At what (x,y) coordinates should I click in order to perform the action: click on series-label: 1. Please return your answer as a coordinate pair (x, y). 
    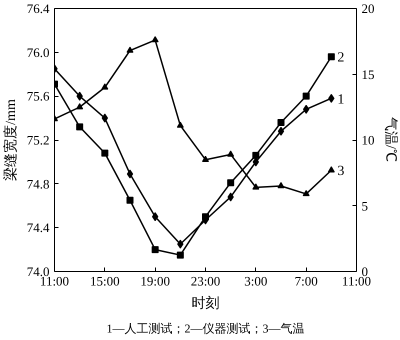
    Looking at the image, I should click on (340, 100).